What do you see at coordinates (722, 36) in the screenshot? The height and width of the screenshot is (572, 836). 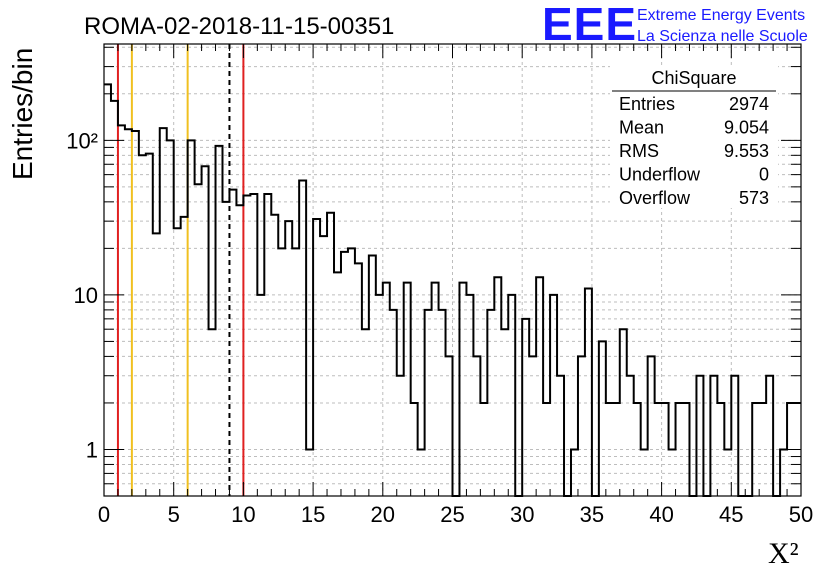 I see `logo-line2: La Scienza nelle Scuole` at bounding box center [722, 36].